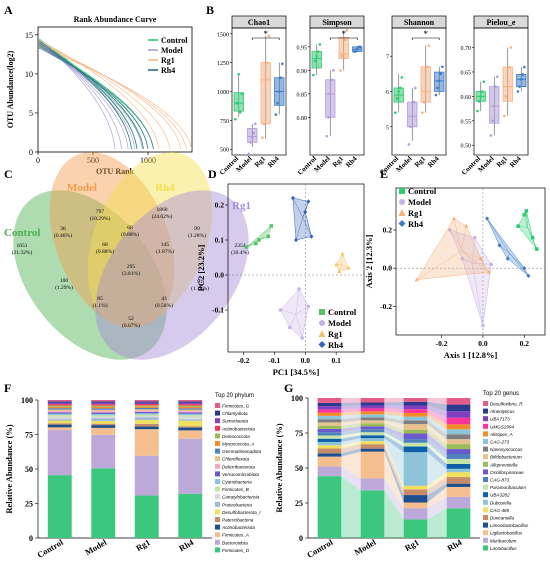 This screenshot has height=582, width=550. Describe the element at coordinates (442, 343) in the screenshot. I see `x-tick-label: -0.2` at that location.